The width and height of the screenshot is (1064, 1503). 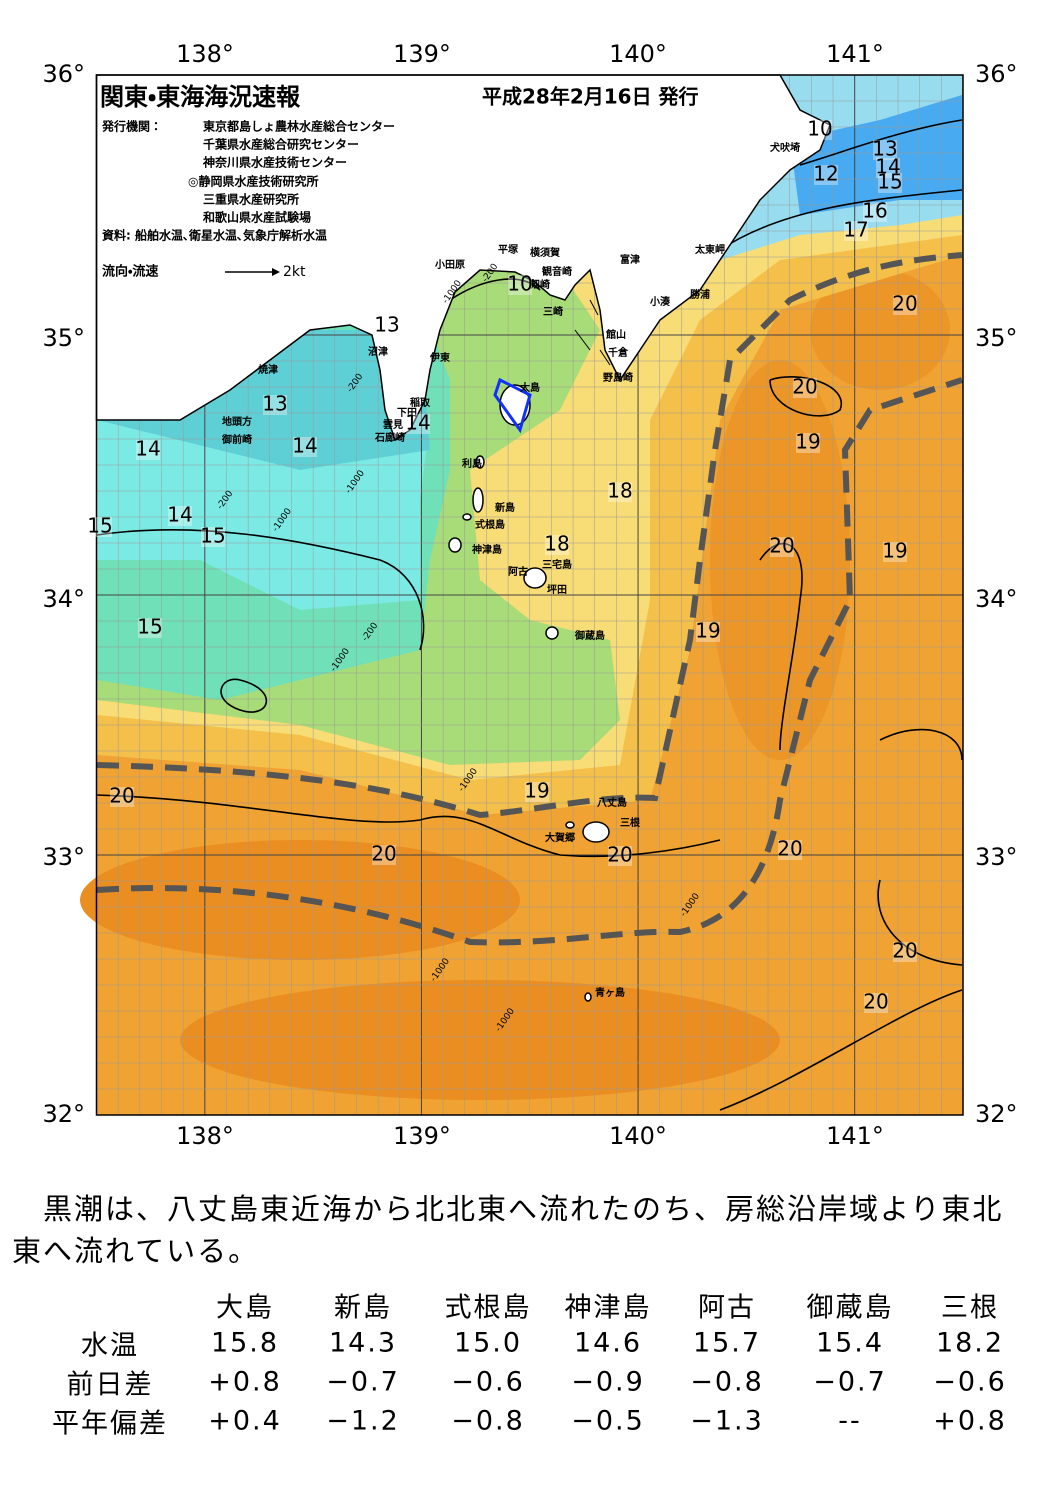 I want to click on isotherm-label: 18, so click(x=619, y=491).